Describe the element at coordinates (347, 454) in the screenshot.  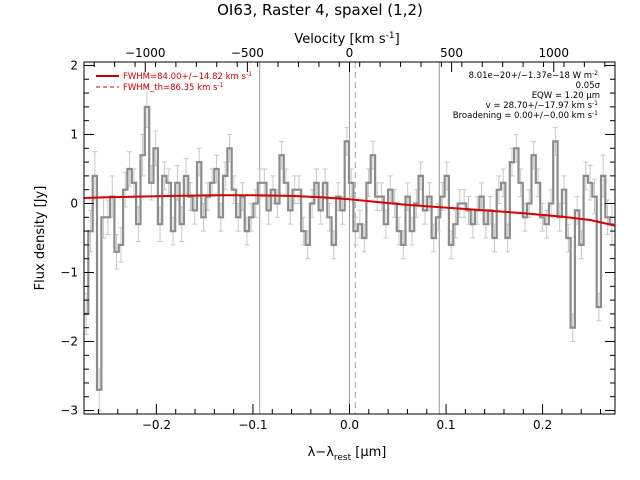
I see `x-axis-label: λ−λrest [μm]` at that location.